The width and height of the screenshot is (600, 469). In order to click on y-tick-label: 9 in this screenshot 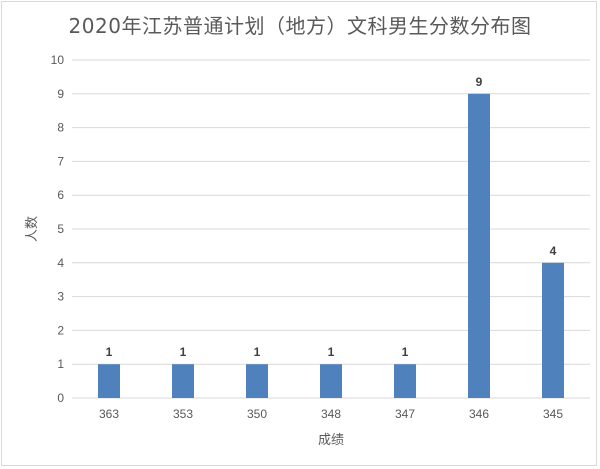, I will do `click(60, 94)`.